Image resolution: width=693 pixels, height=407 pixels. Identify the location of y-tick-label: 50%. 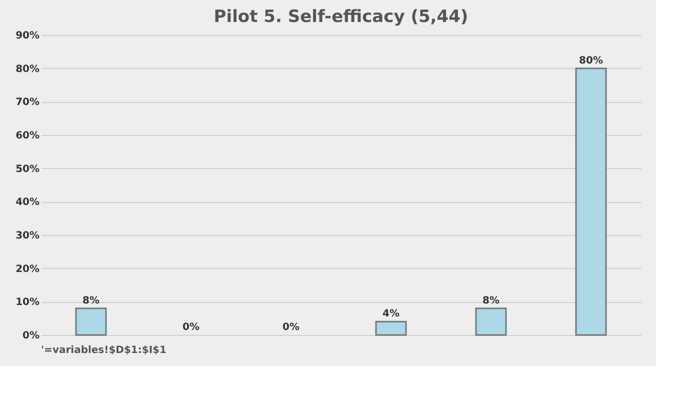
(28, 169).